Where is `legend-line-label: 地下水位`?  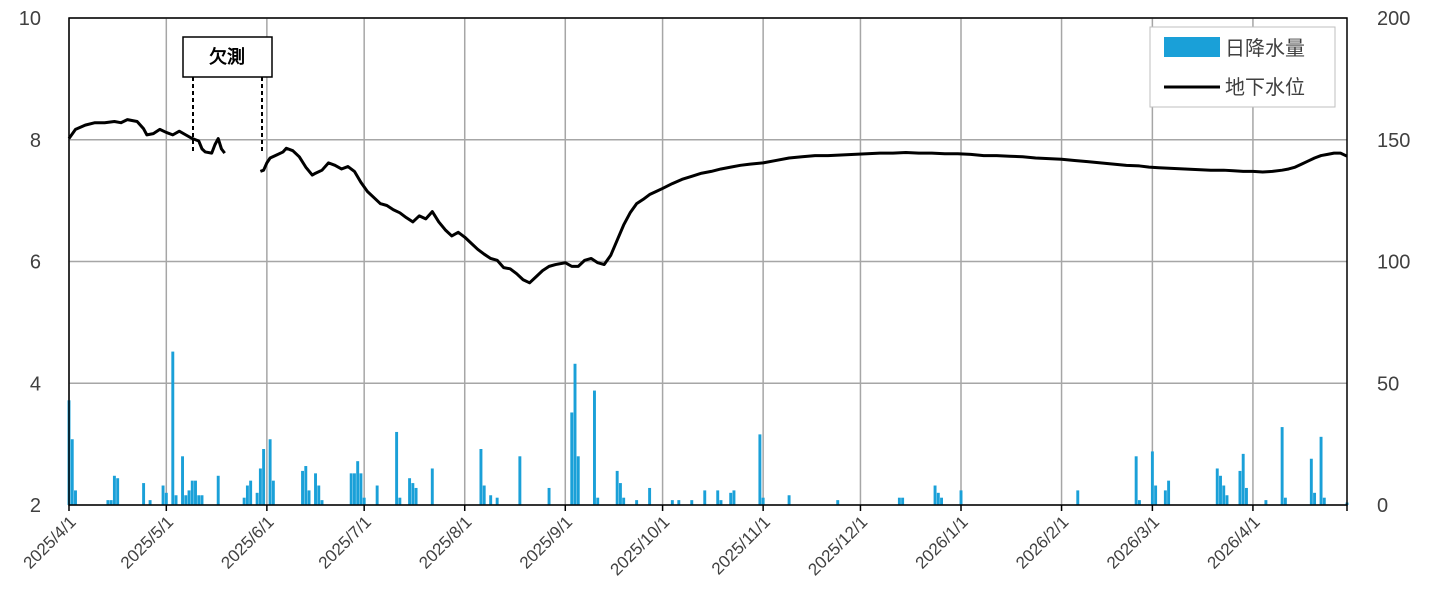 legend-line-label: 地下水位 is located at coordinates (1265, 87).